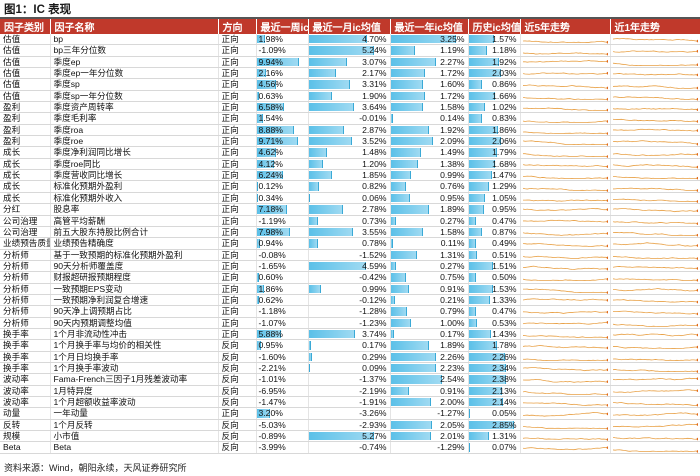  What do you see at coordinates (349, 255) in the screenshot?
I see `month-ic-cell: -1.52%` at bounding box center [349, 255].